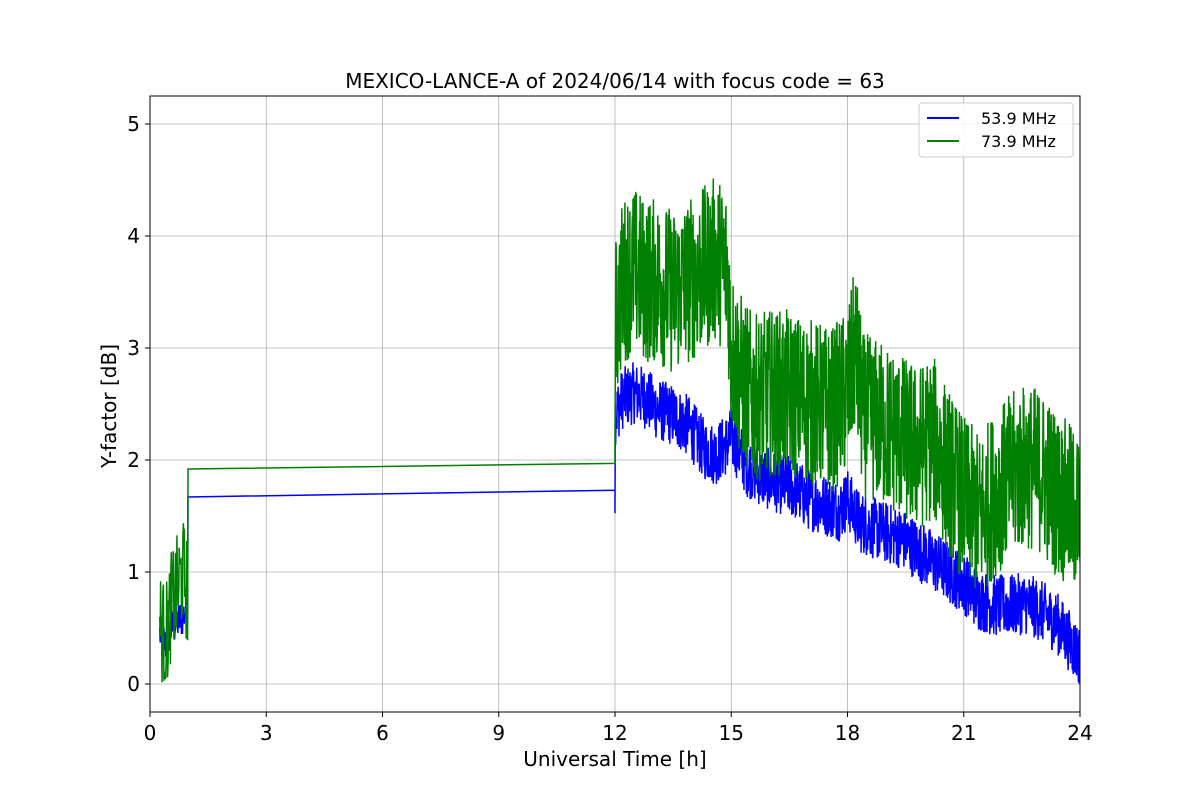 This screenshot has height=800, width=1200. Describe the element at coordinates (498, 733) in the screenshot. I see `x-tick-label: 9` at that location.